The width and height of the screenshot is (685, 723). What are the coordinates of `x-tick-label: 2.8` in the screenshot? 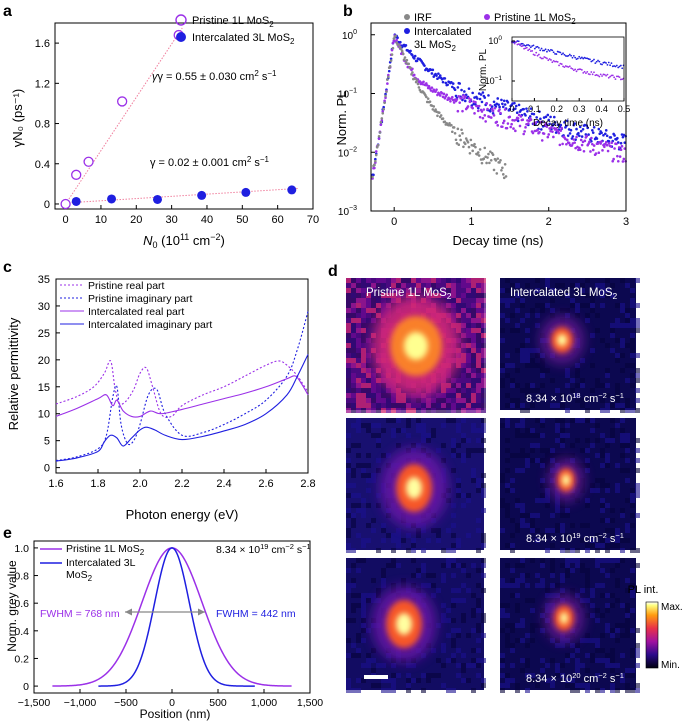 It's located at (307, 484).